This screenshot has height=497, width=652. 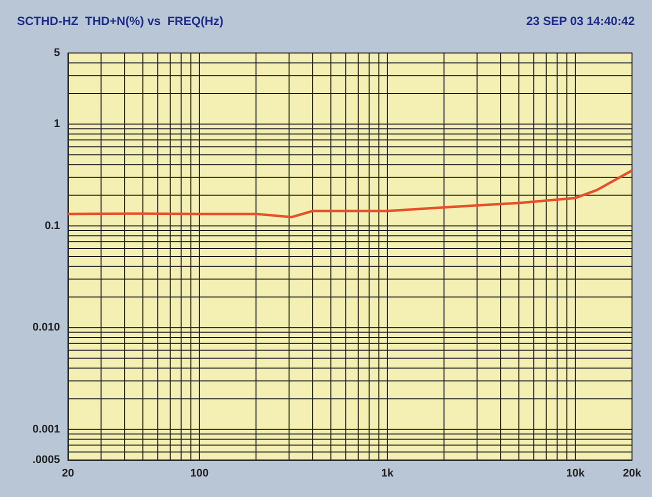 I want to click on x-tick-label: 10k, so click(x=576, y=474).